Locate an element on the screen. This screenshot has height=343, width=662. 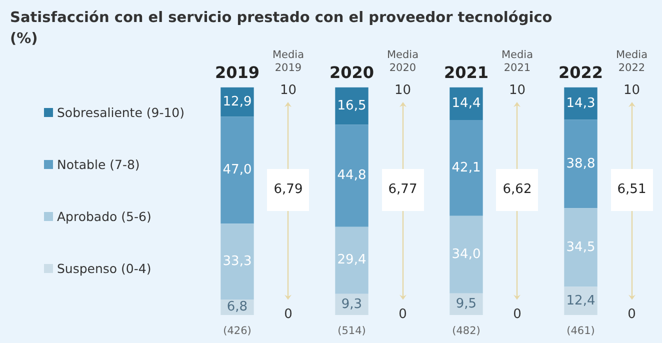
legend-label: Notable (7-8) is located at coordinates (98, 164).